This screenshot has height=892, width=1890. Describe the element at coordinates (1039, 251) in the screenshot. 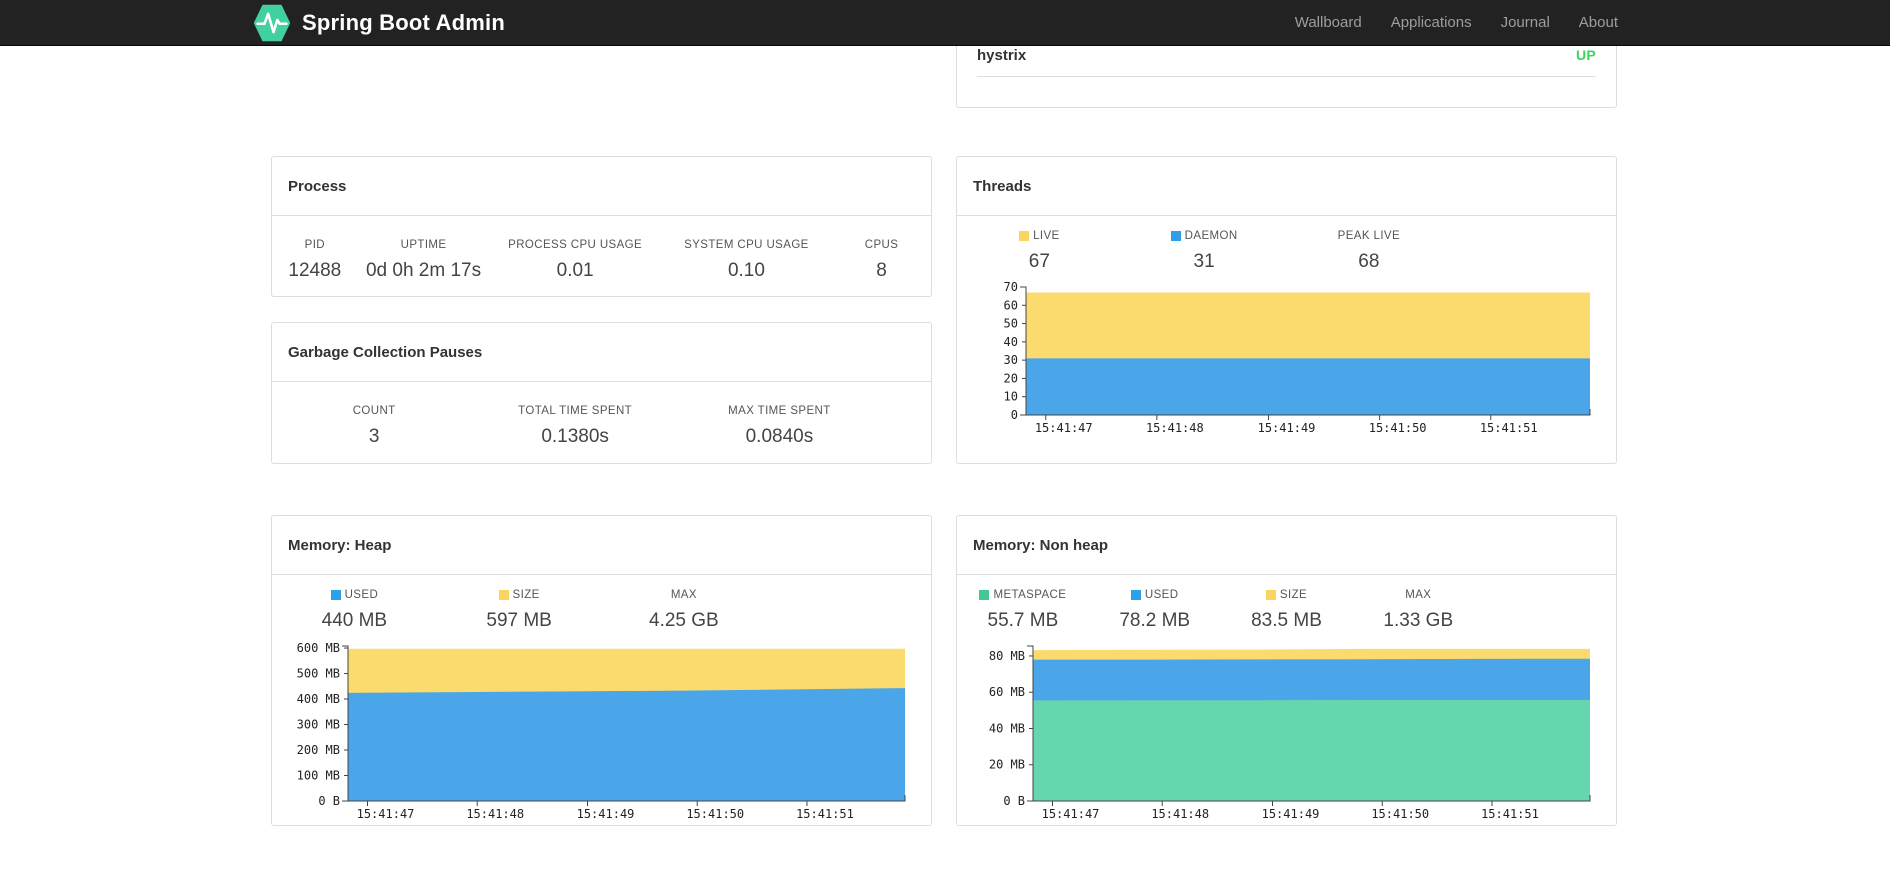

I see `legend-item-live: LIVE 67` at that location.